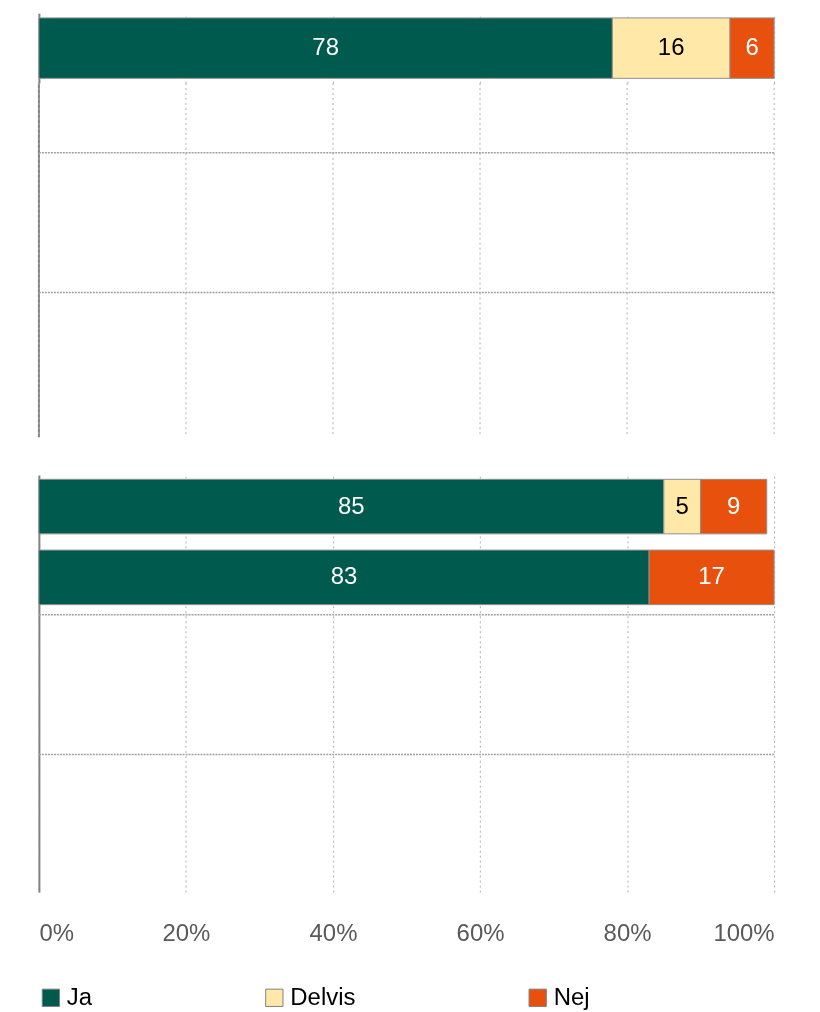 Image resolution: width=820 pixels, height=1012 pixels. I want to click on data-label: 85, so click(351, 505).